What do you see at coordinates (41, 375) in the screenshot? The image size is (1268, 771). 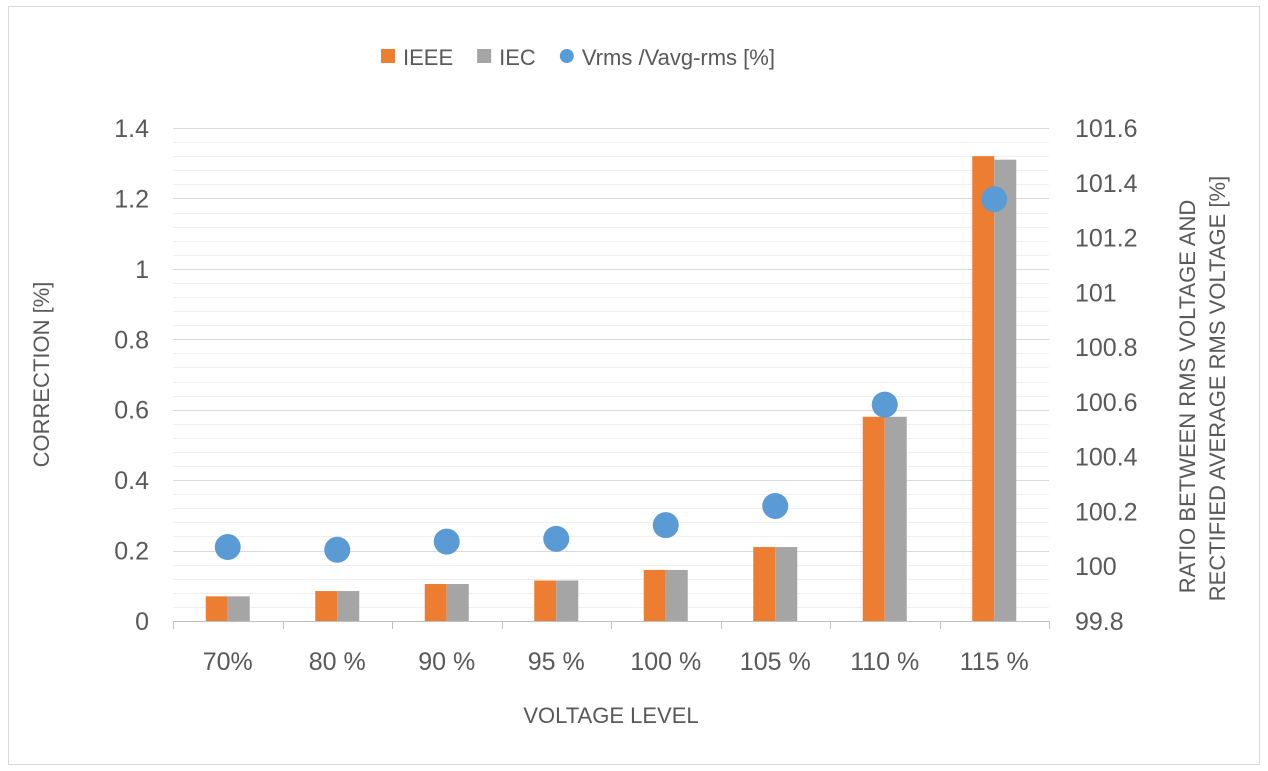 I see `y-axis-title-left: CORRECTION [%]` at bounding box center [41, 375].